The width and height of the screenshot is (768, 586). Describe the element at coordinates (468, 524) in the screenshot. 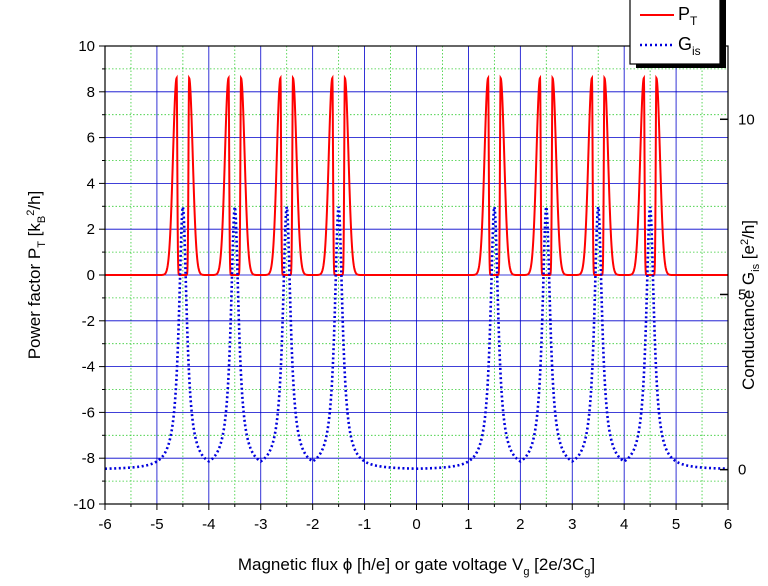

I see `x-tick-label: 1` at that location.